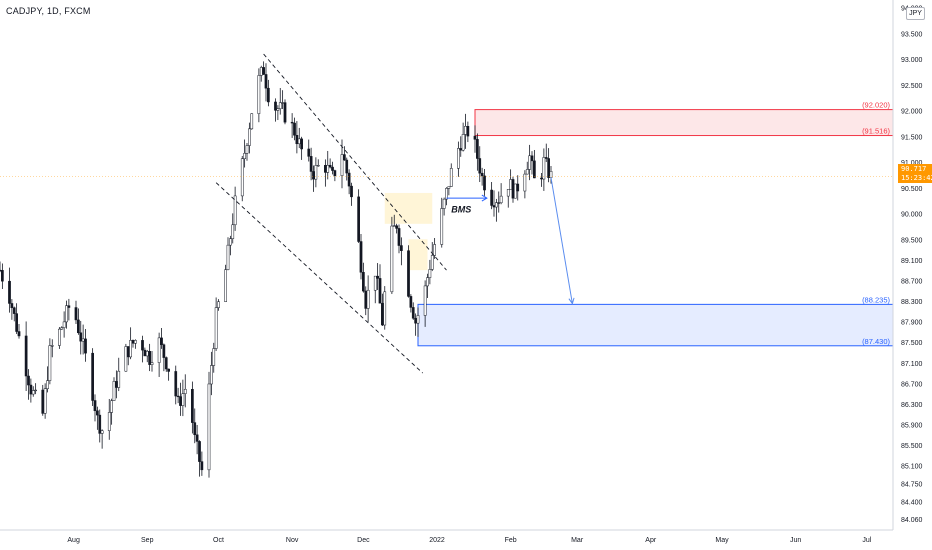 This screenshot has width=932, height=550. I want to click on price-tick-label: 89.100, so click(912, 261).